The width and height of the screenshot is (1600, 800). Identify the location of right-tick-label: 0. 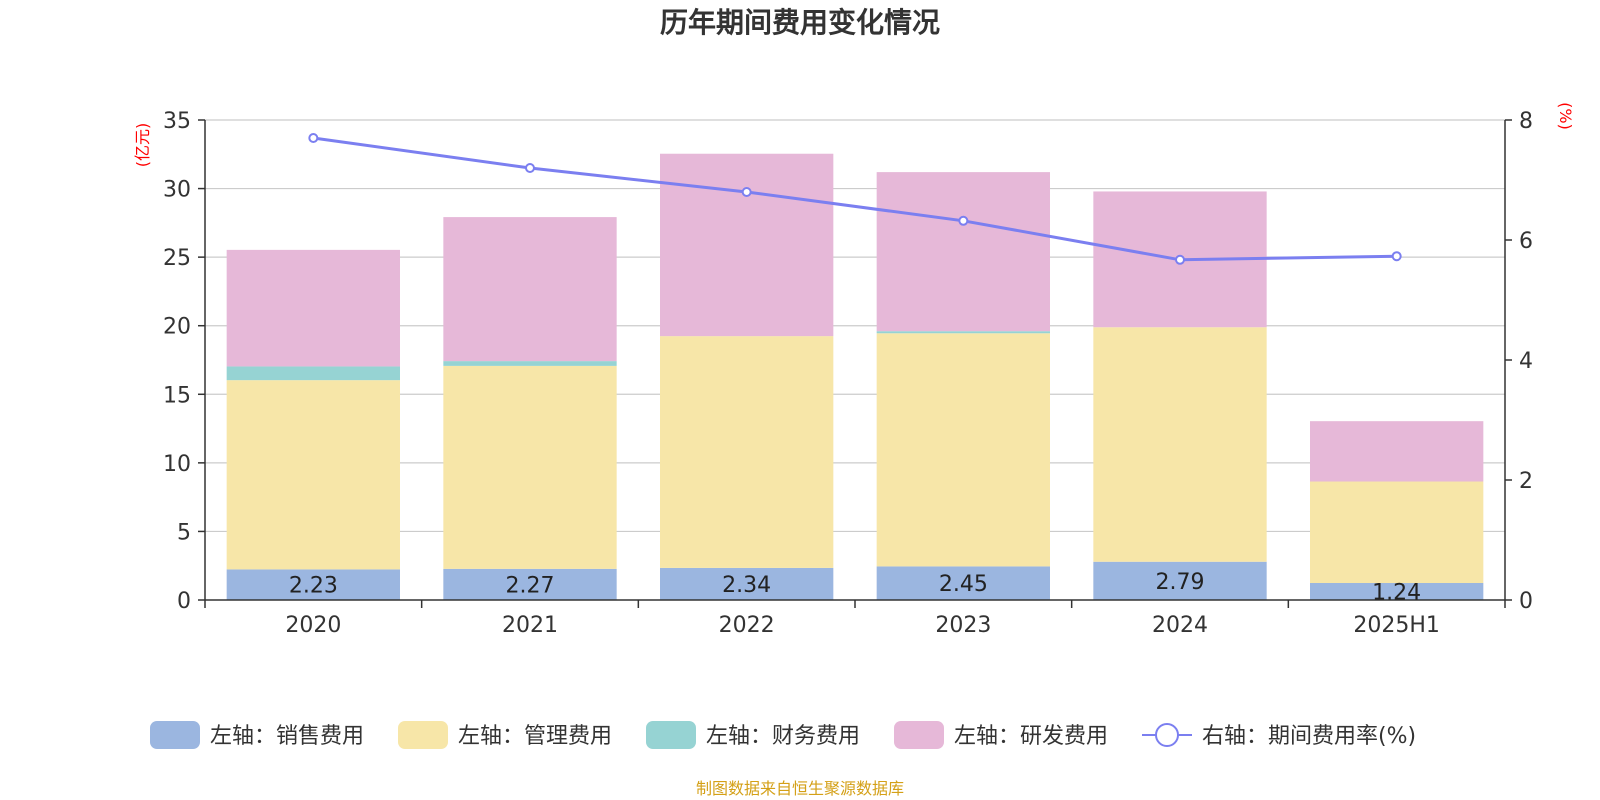
(1526, 601).